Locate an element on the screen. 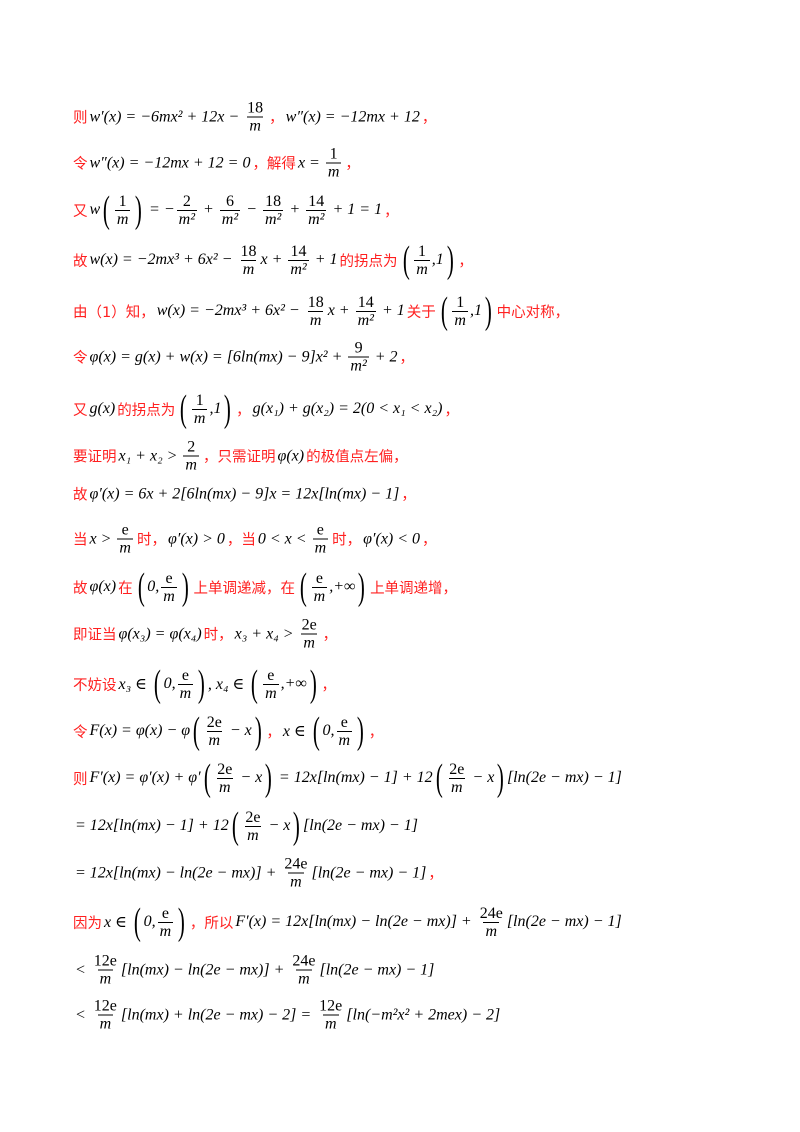  chinese-text: 中心对称， is located at coordinates (533, 312).